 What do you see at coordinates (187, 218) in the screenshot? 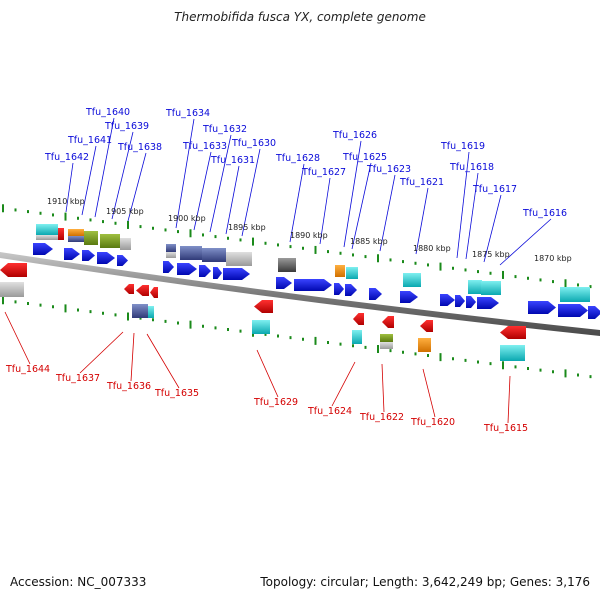
I see `kbp-label: 1900 kbp` at bounding box center [187, 218].